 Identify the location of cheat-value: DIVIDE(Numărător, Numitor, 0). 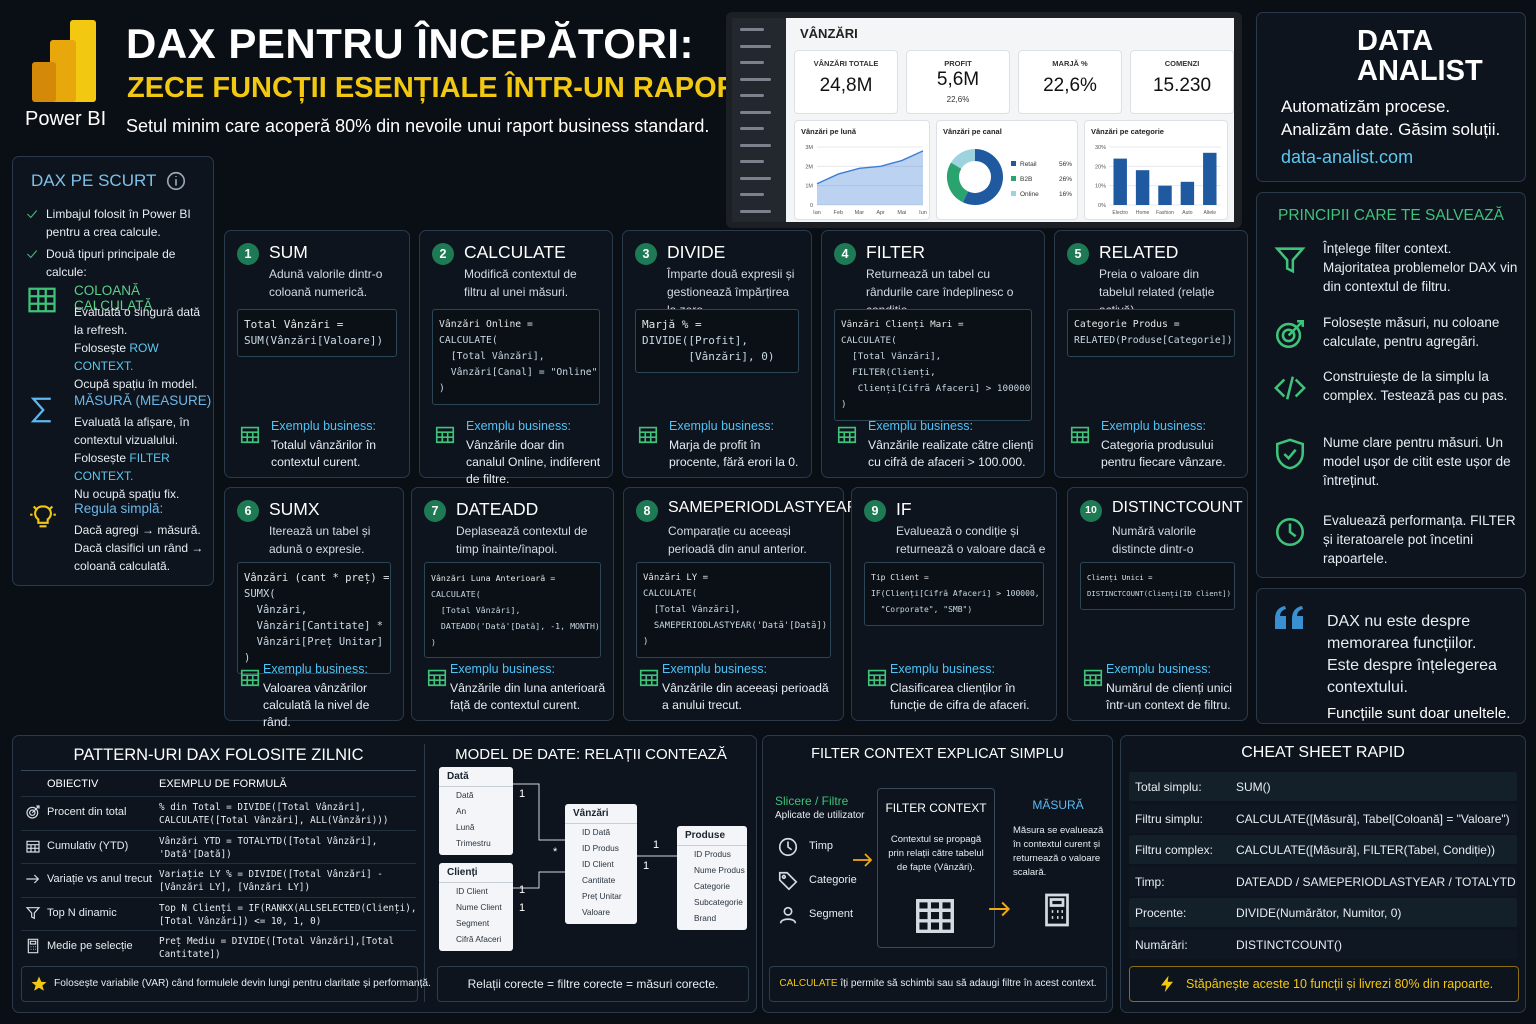
(1319, 913).